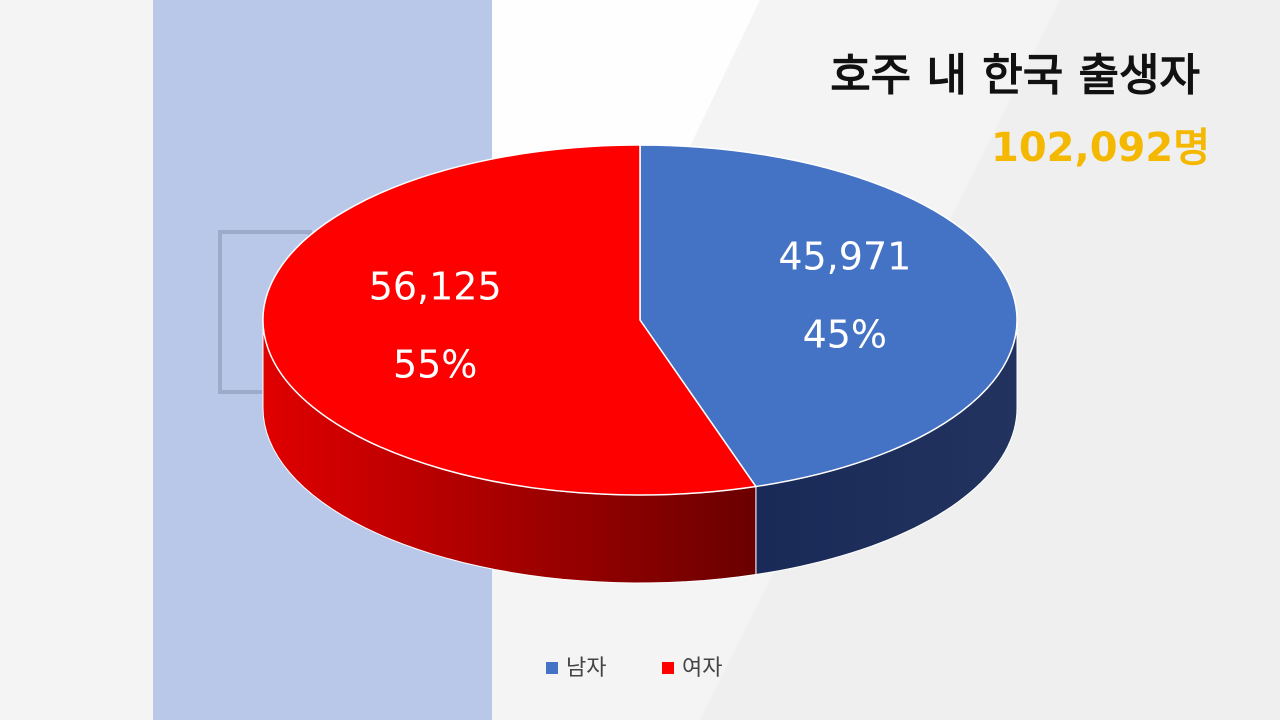  What do you see at coordinates (435, 364) in the screenshot?
I see `percent-label: 55%` at bounding box center [435, 364].